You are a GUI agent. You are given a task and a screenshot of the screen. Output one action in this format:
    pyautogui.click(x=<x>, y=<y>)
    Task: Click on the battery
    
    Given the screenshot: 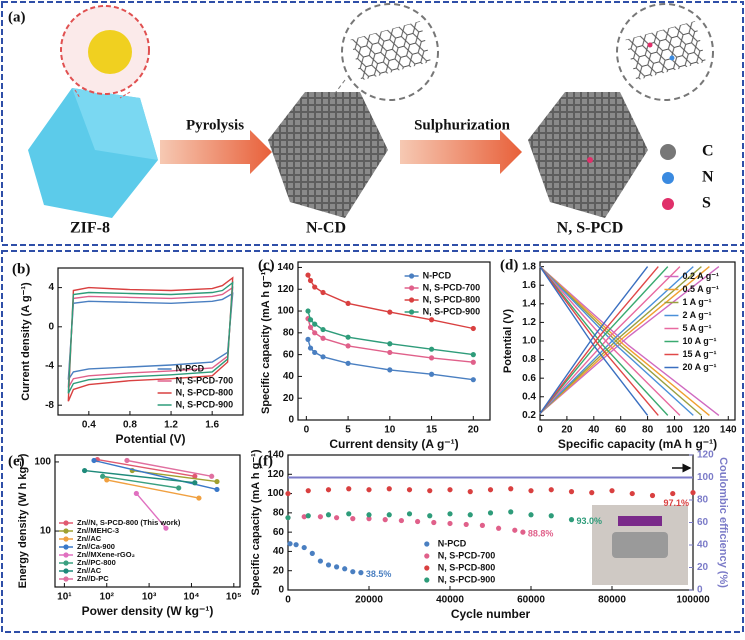 What is the action you would take?
    pyautogui.click(x=640, y=545)
    